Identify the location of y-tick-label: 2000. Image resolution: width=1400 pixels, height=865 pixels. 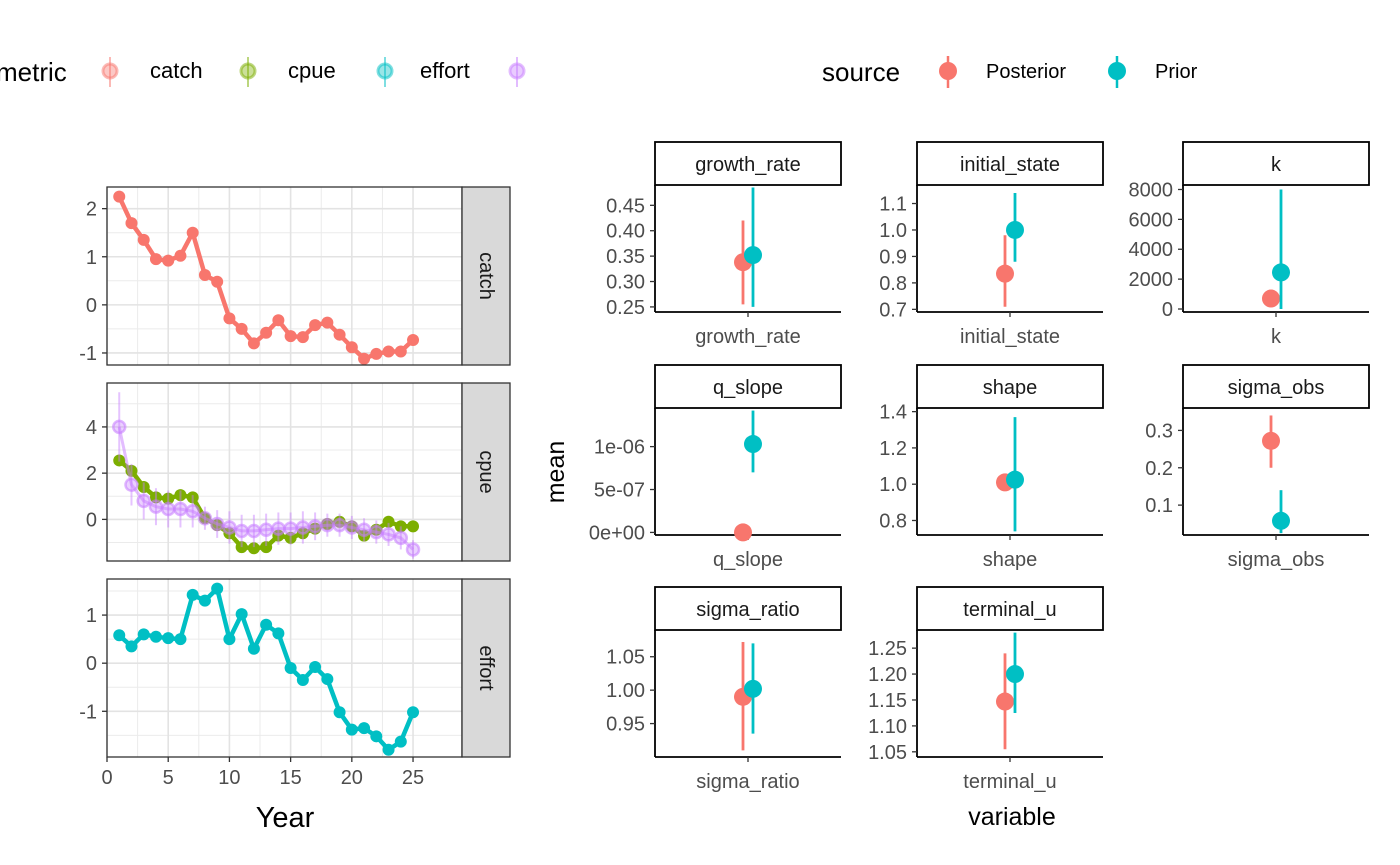
(1151, 280).